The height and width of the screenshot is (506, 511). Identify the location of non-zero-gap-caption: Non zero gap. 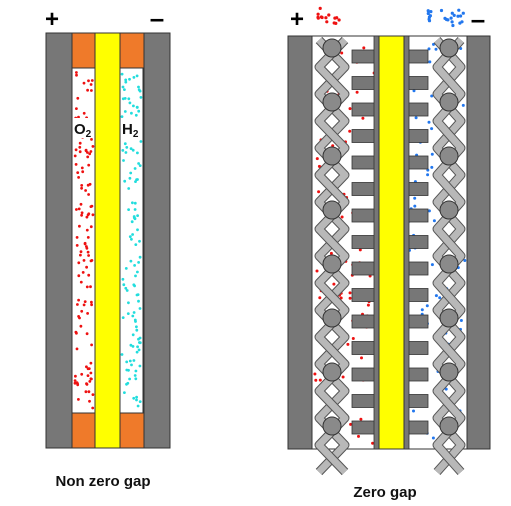
(102, 481).